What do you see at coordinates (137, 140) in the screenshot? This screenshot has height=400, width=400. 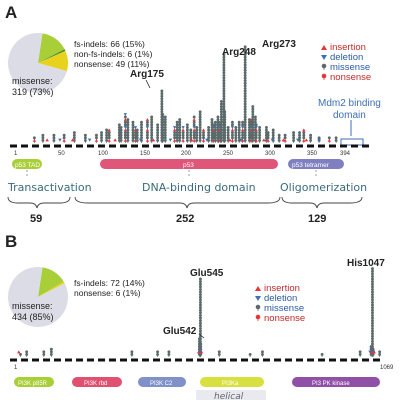 I see `lollipop-a-146-marker` at bounding box center [137, 140].